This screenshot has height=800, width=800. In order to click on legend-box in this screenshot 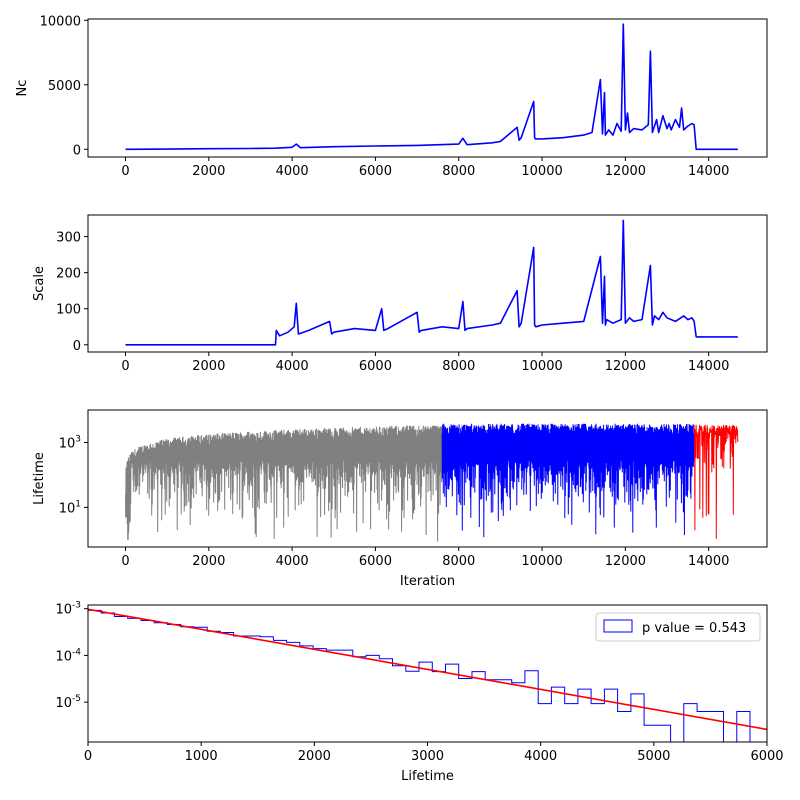, I will do `click(678, 627)`.